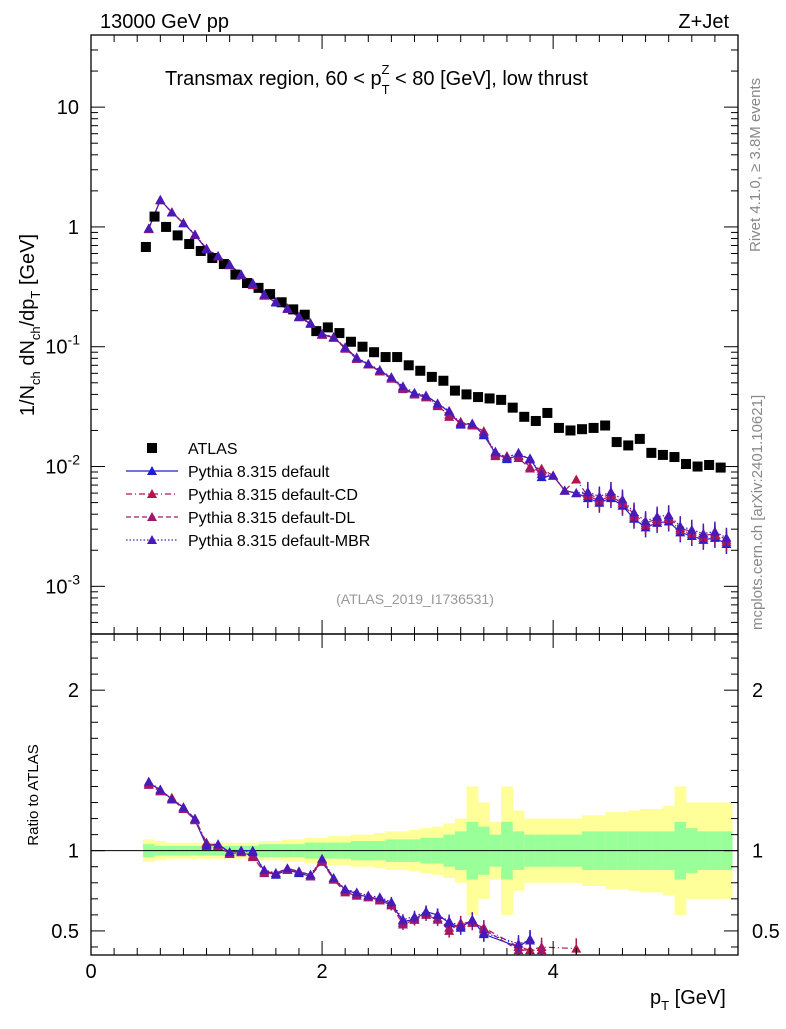  I want to click on ratio-tick-label-left: 0.5, so click(65, 932).